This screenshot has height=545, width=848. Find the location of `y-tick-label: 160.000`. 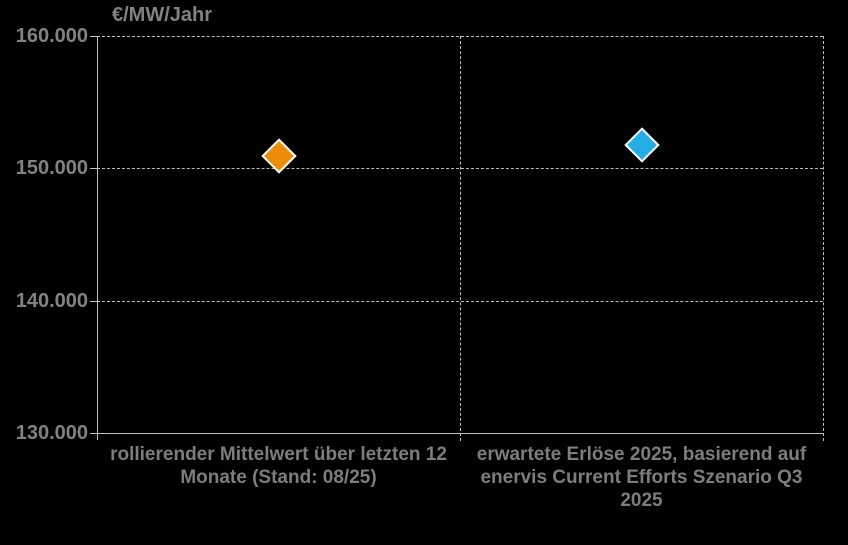

y-tick-label: 160.000 is located at coordinates (51, 36).